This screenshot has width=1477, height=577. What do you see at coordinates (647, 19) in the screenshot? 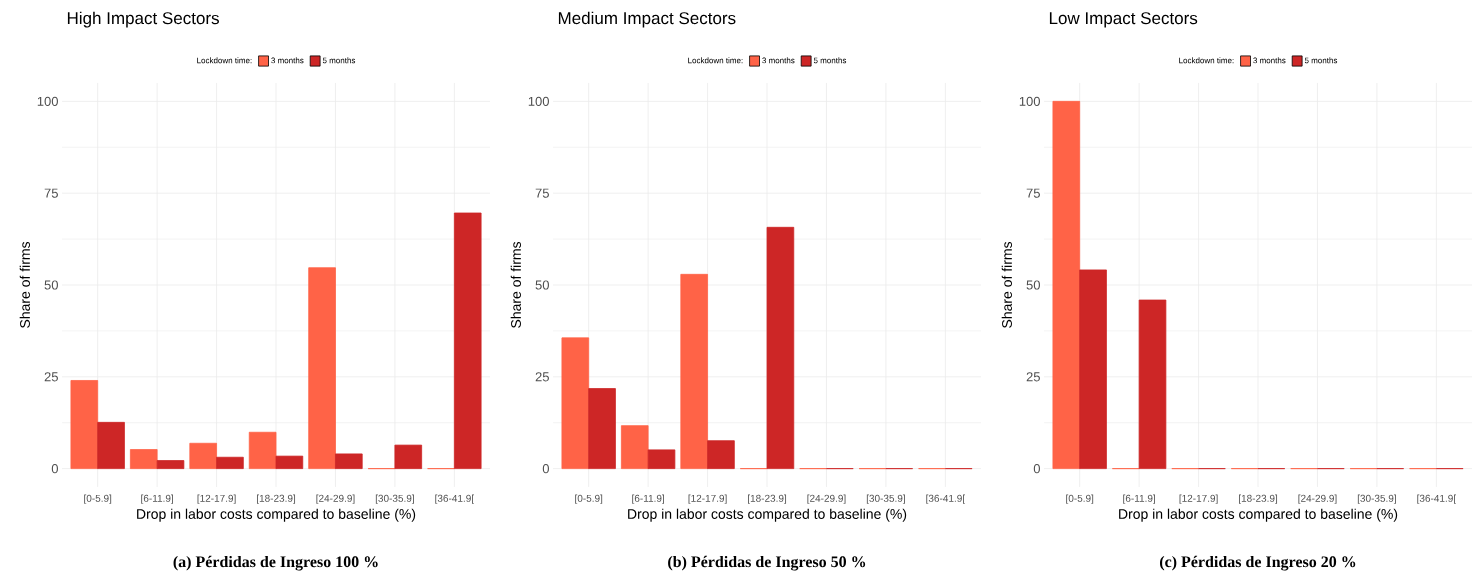
I see `chart-title: Medium Impact Sectors` at bounding box center [647, 19].